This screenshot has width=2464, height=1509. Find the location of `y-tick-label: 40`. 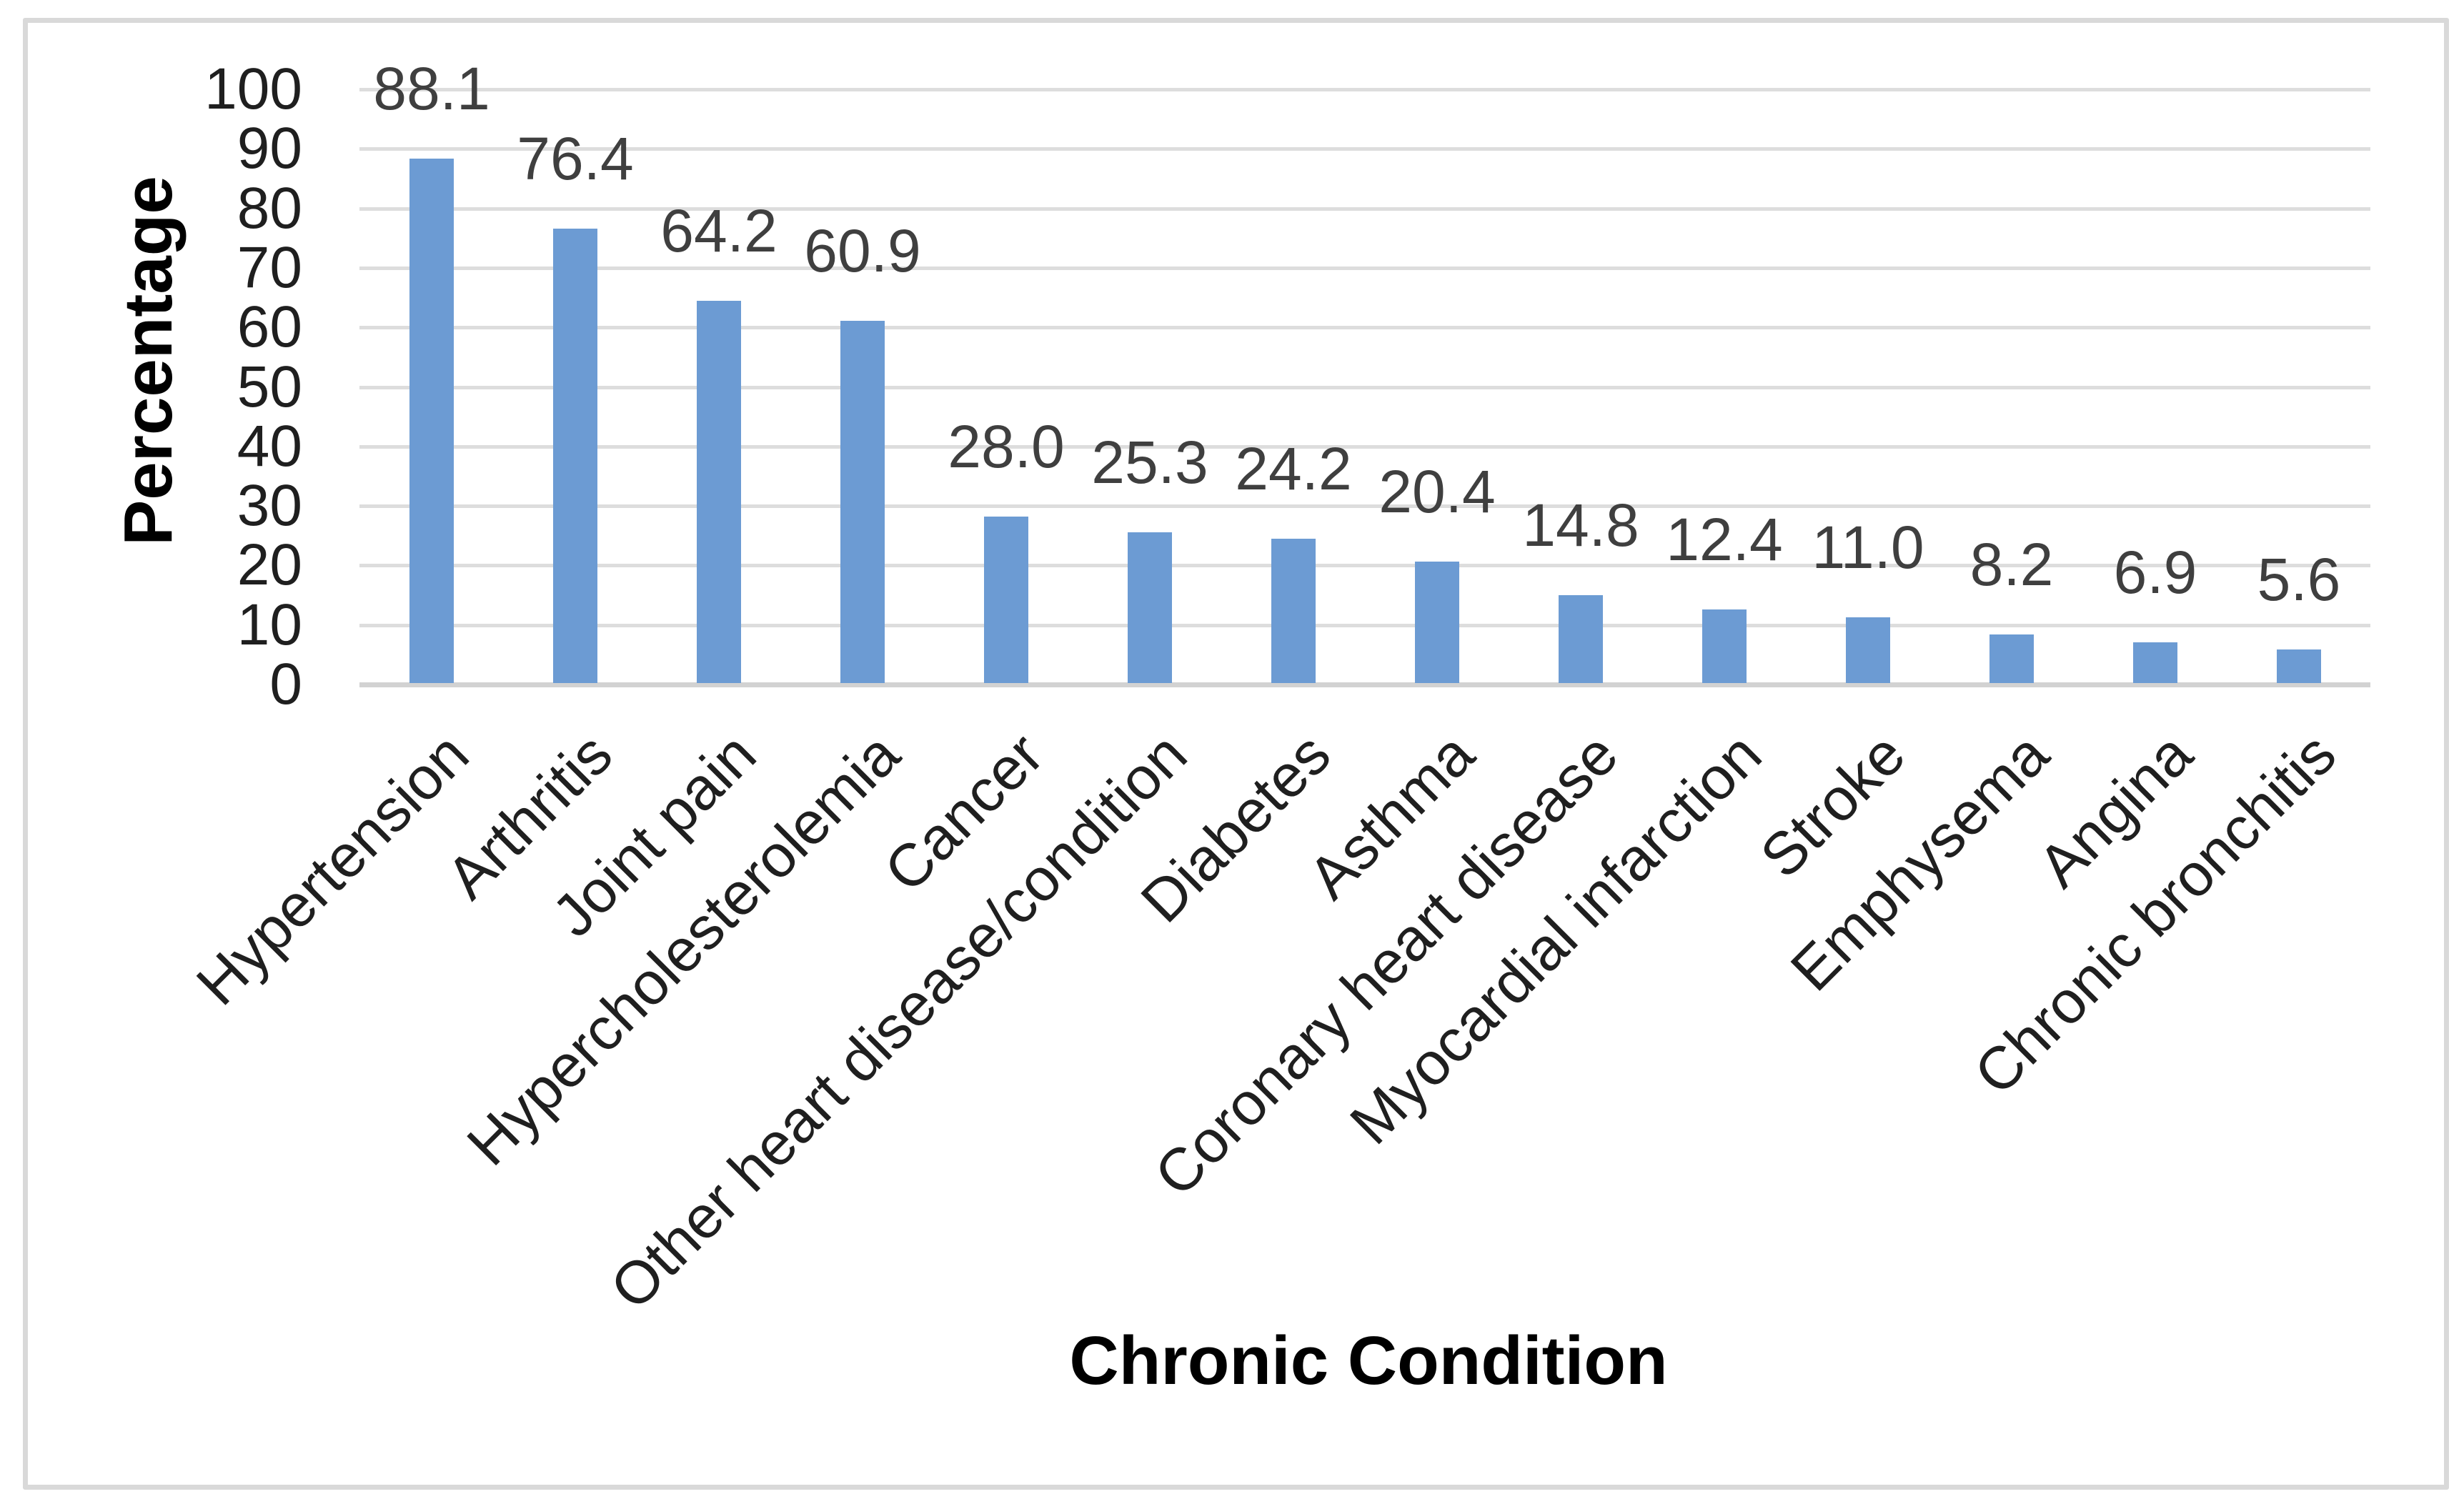

y-tick-label: 40 is located at coordinates (269, 446).